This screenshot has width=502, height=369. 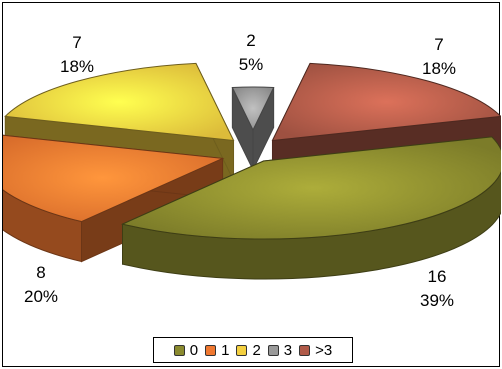 What do you see at coordinates (77, 55) in the screenshot?
I see `data-label-2: 7 18%` at bounding box center [77, 55].